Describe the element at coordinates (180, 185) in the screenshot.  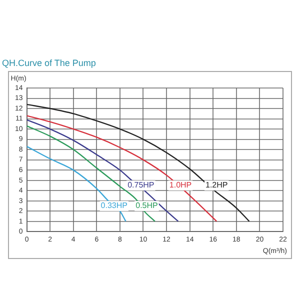
I see `annotation: 1.0HP` at that location.